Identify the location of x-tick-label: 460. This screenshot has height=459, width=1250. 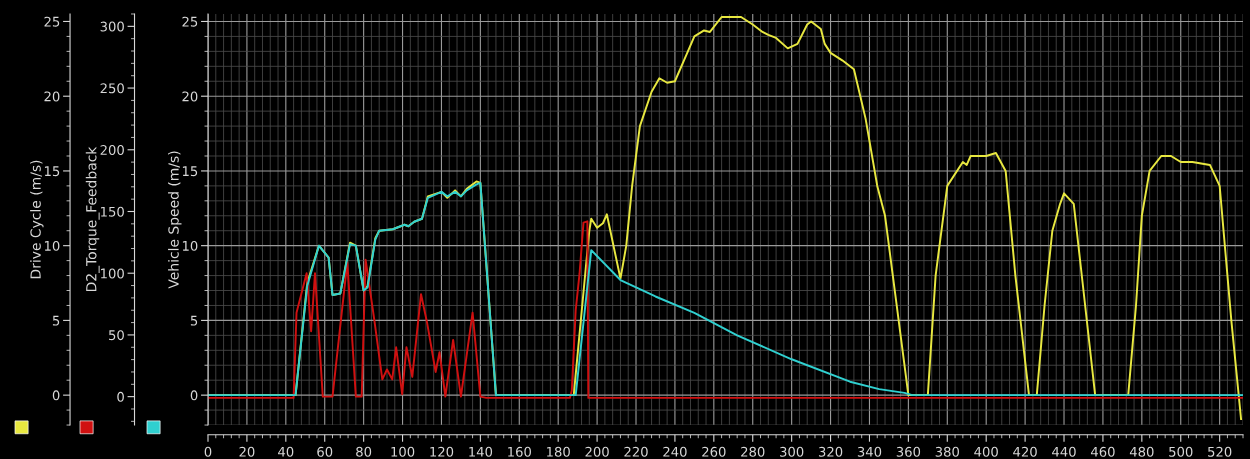
(1102, 451).